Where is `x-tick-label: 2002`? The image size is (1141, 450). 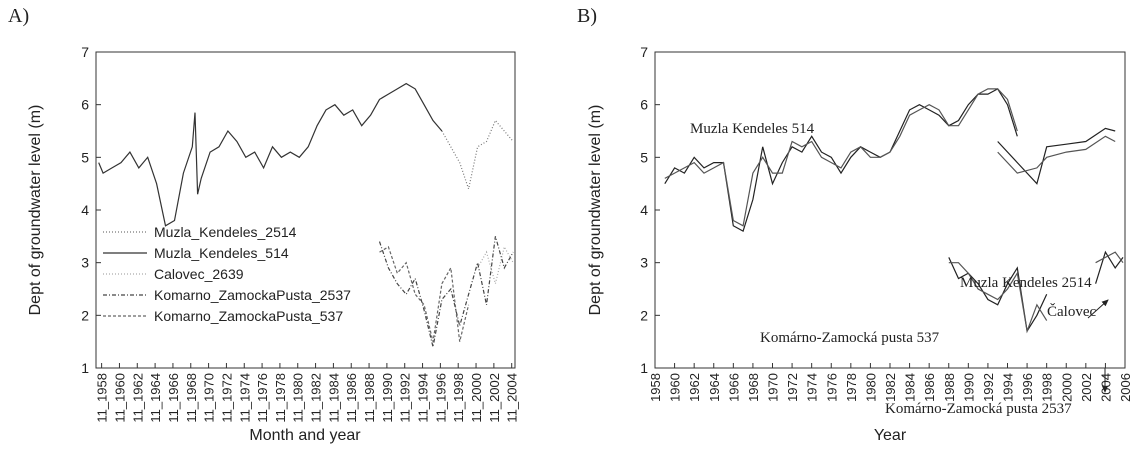 x-tick-label: 2002 is located at coordinates (1086, 387).